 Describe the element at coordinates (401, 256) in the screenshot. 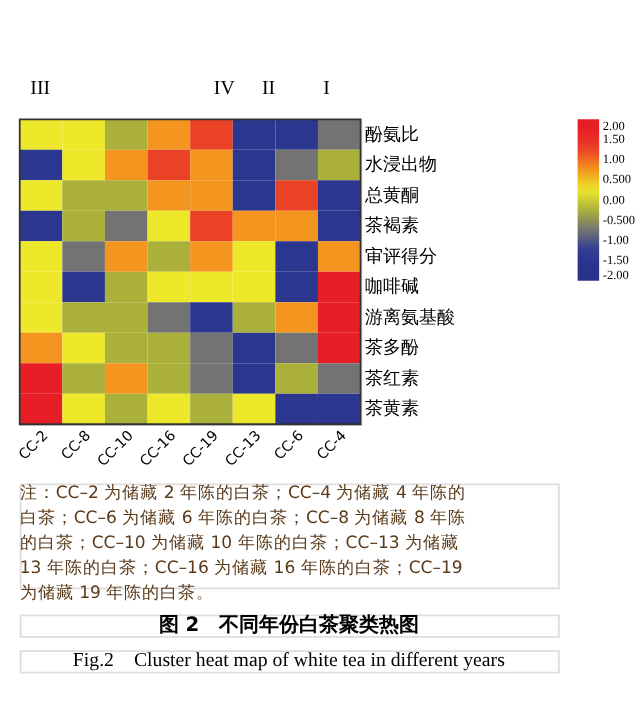

I see `y-tick-label: 审评得分` at that location.